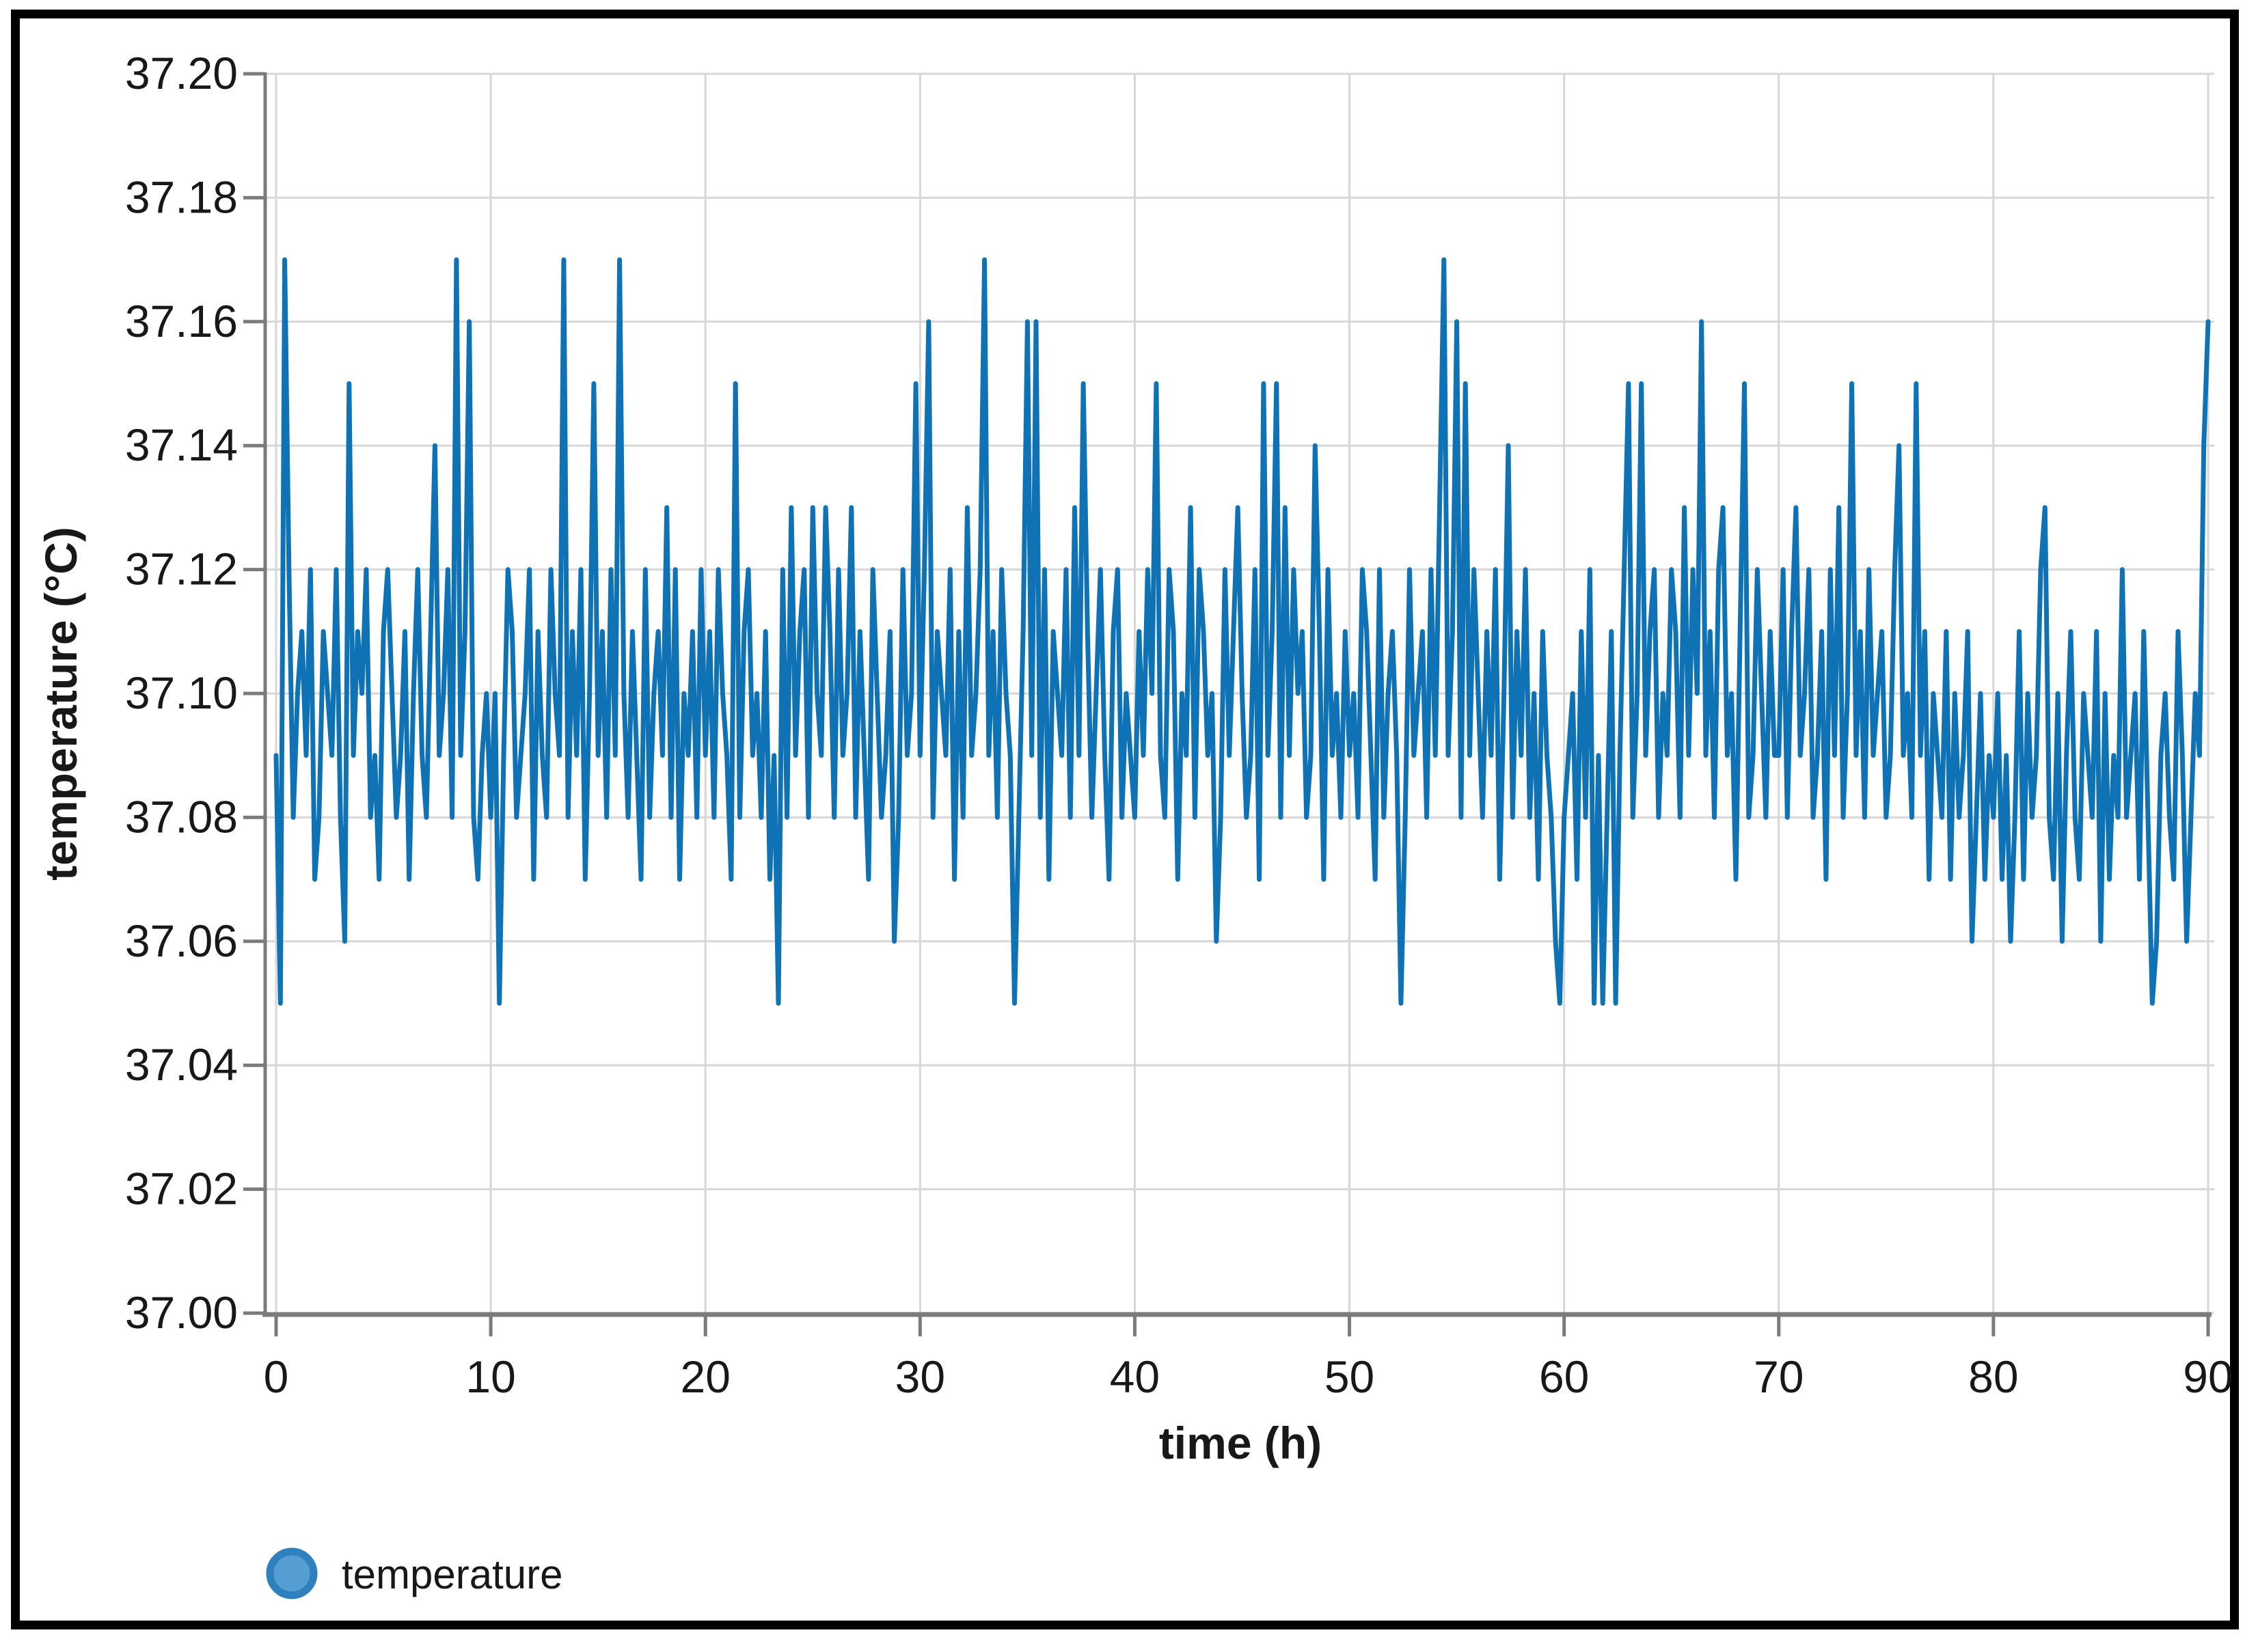 This screenshot has height=1652, width=2258. What do you see at coordinates (1135, 1377) in the screenshot?
I see `x-tick-label: 40` at bounding box center [1135, 1377].